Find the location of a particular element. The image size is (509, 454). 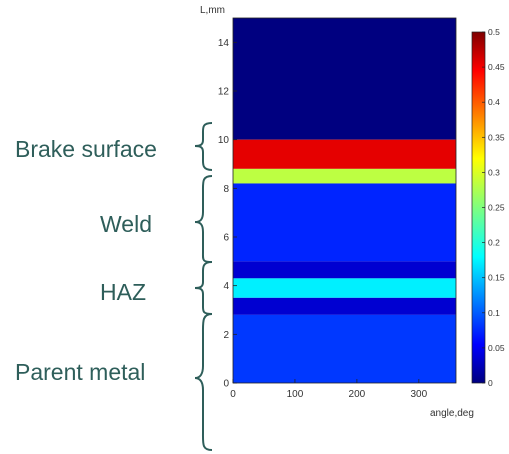

colorbar-tick-label: 0.5 is located at coordinates (494, 32).